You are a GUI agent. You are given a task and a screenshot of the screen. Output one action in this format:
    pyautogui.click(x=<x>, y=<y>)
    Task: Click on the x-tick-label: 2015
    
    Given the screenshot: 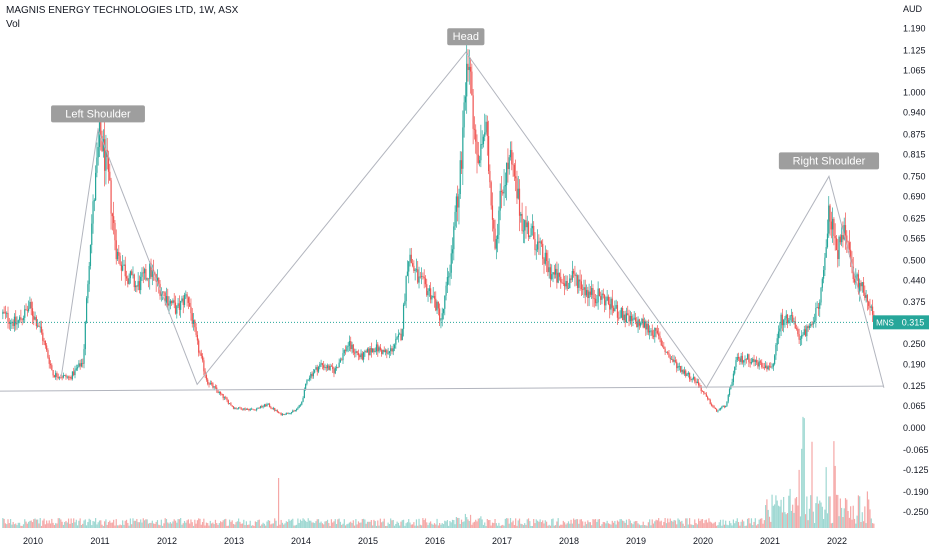 What is the action you would take?
    pyautogui.click(x=368, y=541)
    